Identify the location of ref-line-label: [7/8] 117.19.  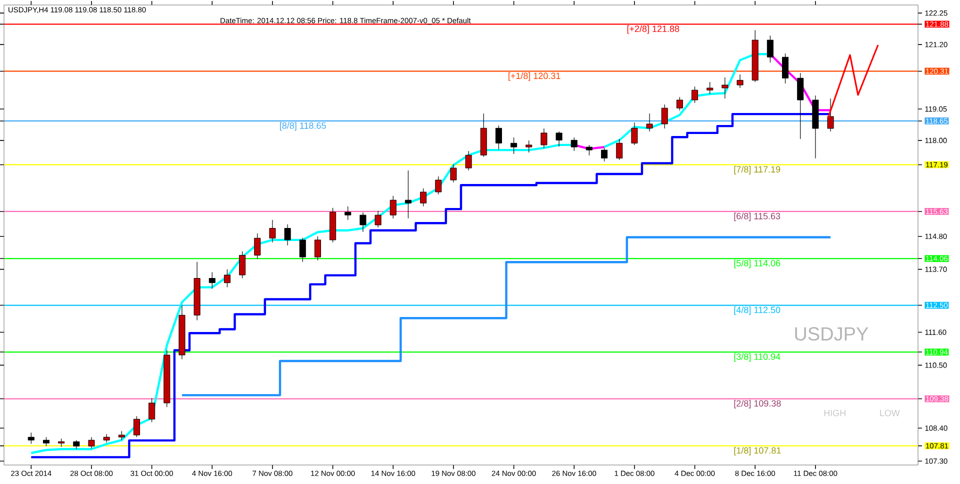
(757, 170).